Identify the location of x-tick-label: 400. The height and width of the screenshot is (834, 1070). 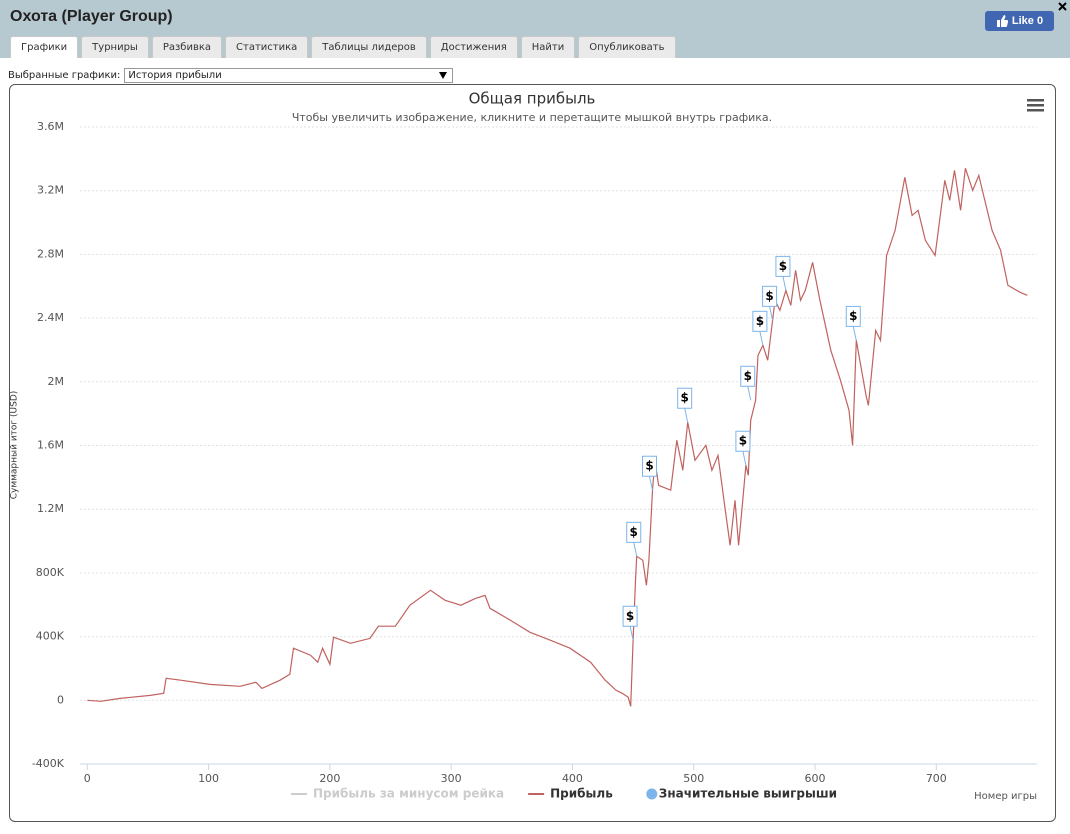
(572, 778).